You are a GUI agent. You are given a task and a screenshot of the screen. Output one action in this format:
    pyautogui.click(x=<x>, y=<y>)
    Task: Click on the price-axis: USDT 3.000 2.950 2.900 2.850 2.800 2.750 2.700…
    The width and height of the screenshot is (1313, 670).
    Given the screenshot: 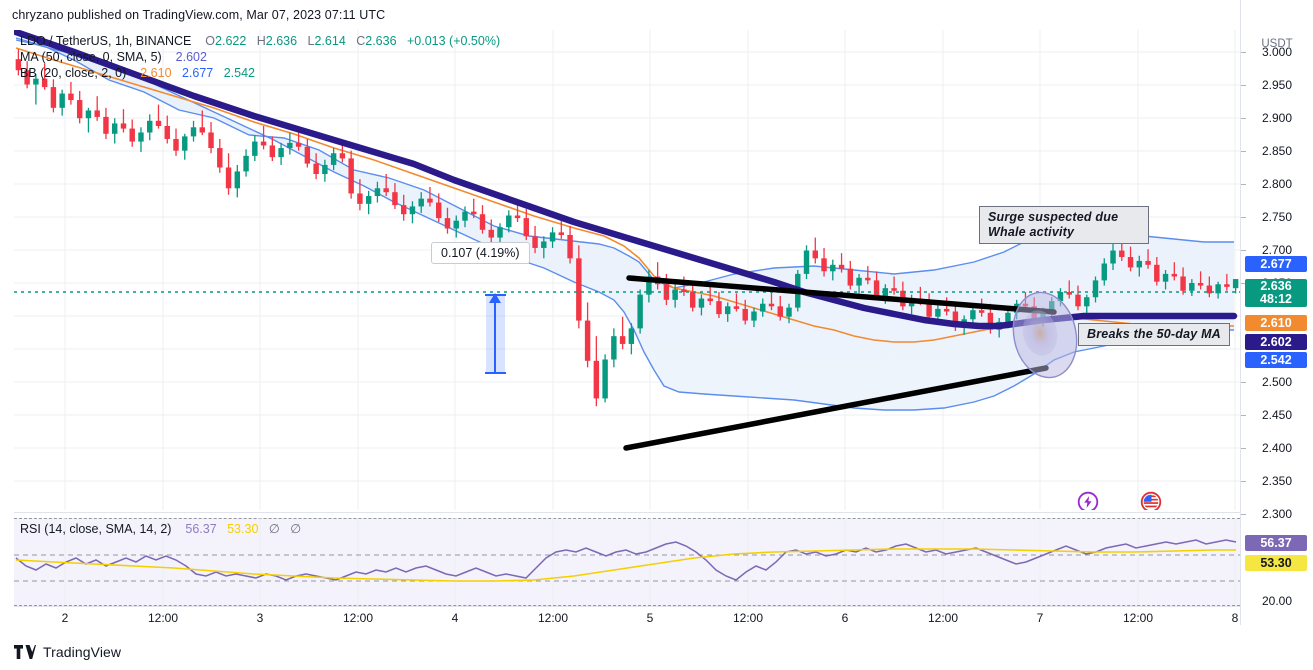 What is the action you would take?
    pyautogui.click(x=1277, y=320)
    